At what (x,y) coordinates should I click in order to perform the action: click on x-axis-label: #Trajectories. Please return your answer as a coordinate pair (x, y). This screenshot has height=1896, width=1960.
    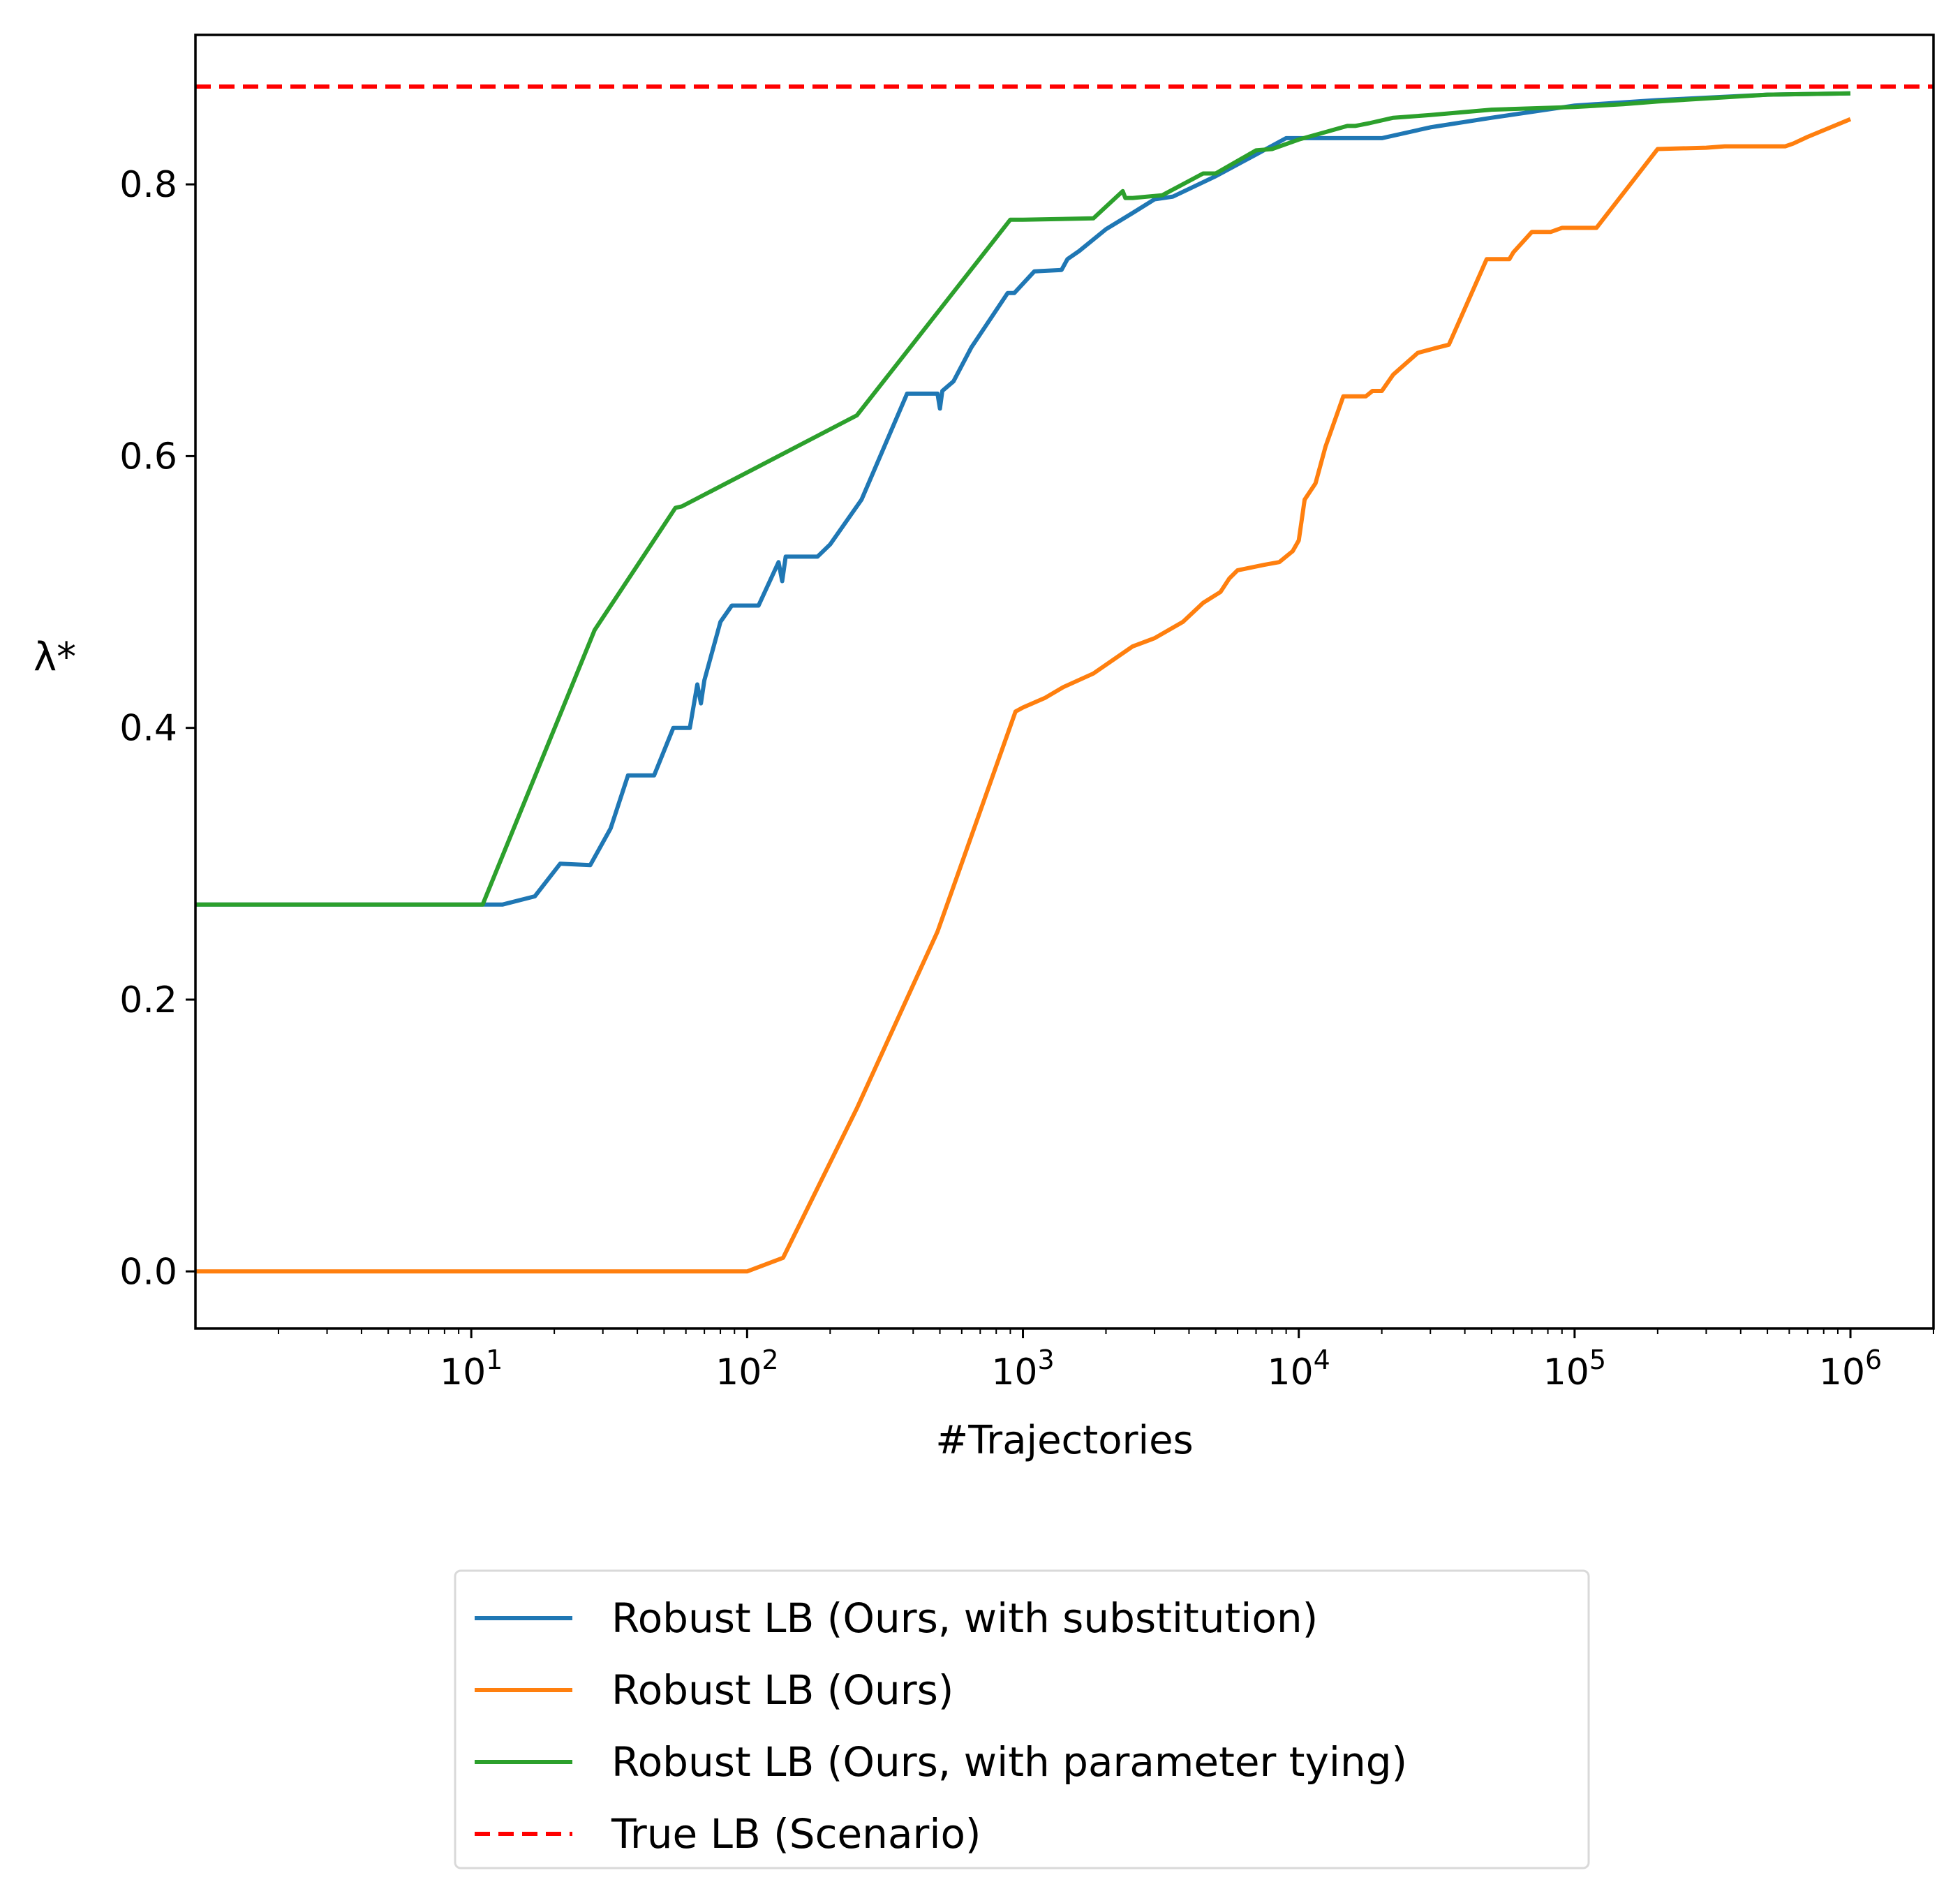
    Looking at the image, I should click on (1064, 1440).